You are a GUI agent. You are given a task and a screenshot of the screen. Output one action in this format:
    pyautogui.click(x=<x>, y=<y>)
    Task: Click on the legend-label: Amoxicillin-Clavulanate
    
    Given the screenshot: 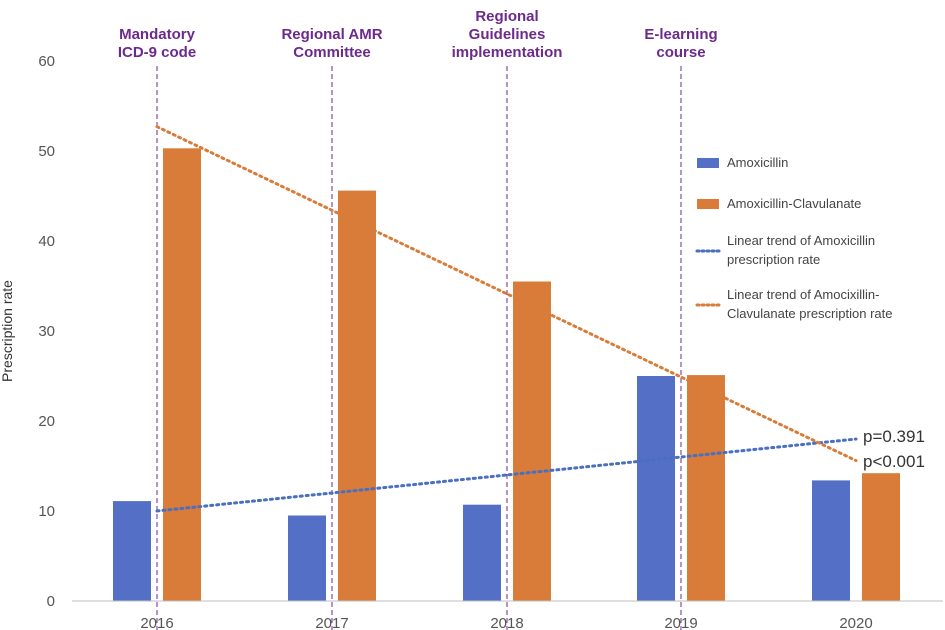 What is the action you would take?
    pyautogui.click(x=794, y=203)
    